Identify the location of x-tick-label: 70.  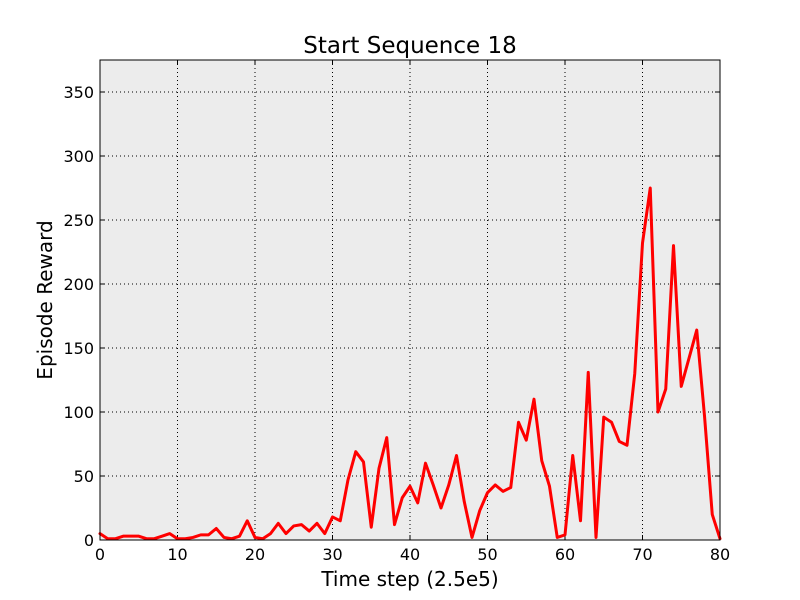
(642, 554).